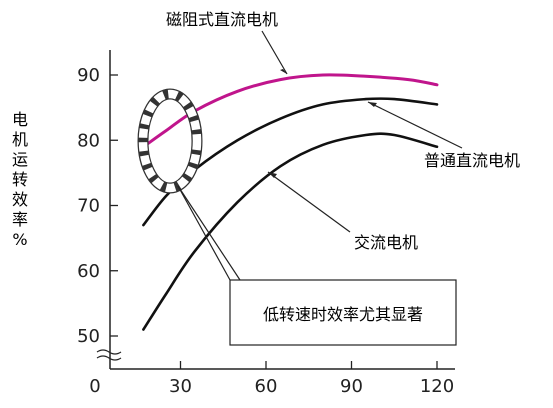 The height and width of the screenshot is (408, 553). I want to click on callout-box, so click(343, 312).